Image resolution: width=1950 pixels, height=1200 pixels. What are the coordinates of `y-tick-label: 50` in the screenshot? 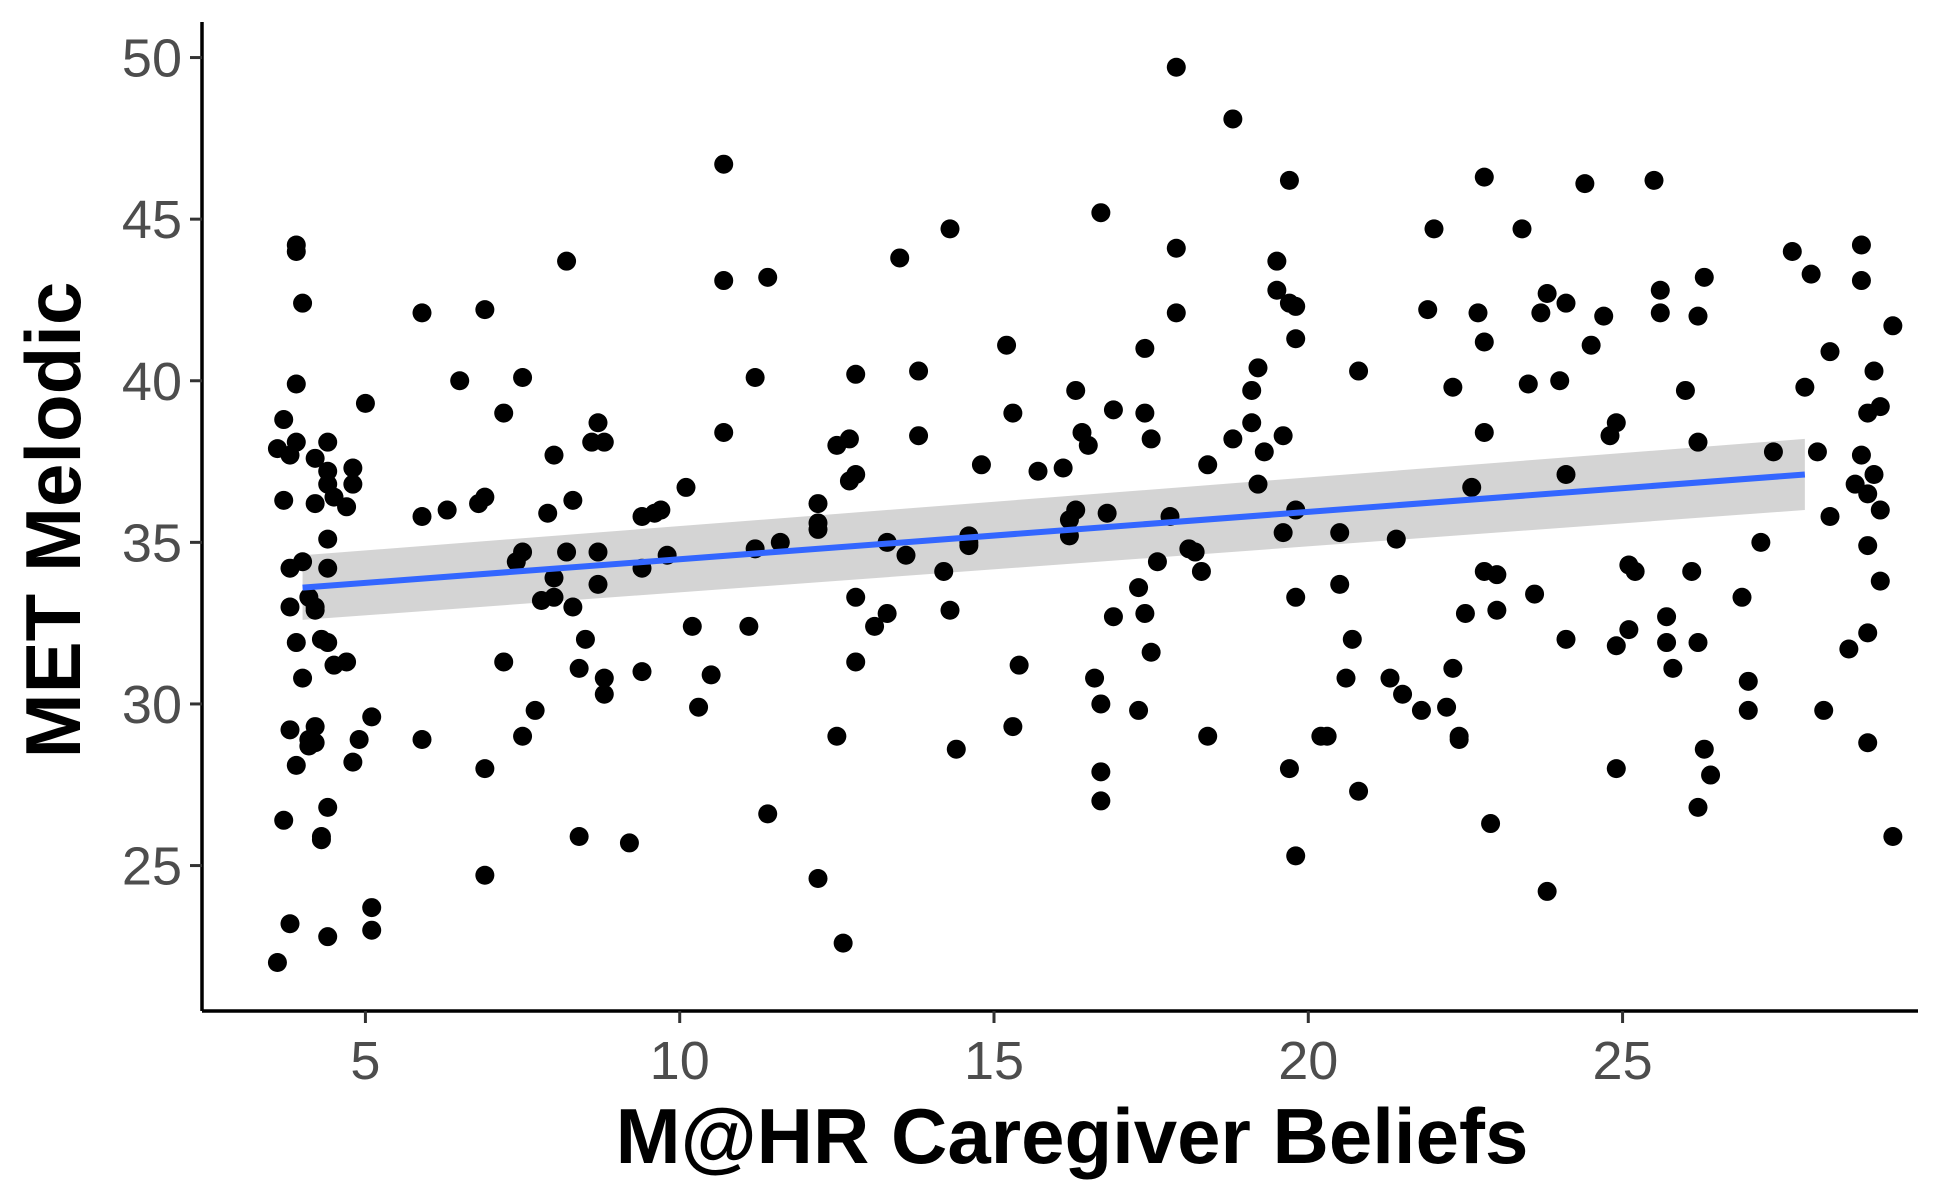 It's located at (152, 59).